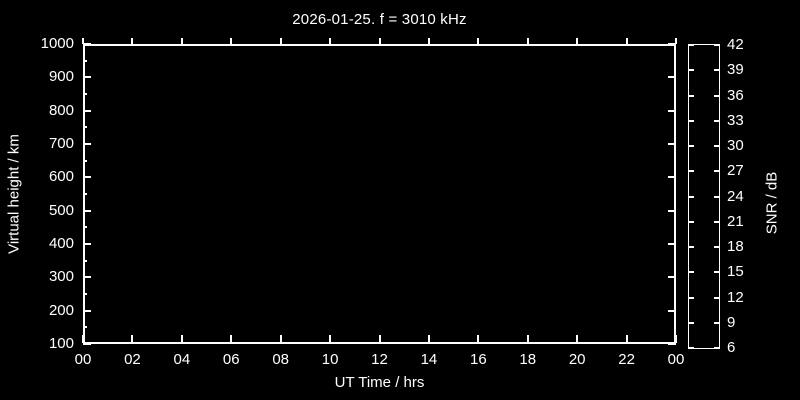  I want to click on x-tick-label: 10, so click(330, 359).